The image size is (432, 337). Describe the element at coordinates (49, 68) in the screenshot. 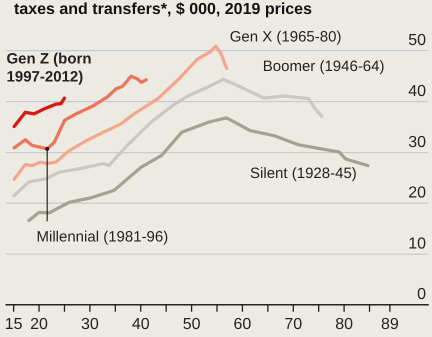

I see `series-label: Gen Z (born 1997-2012)` at that location.